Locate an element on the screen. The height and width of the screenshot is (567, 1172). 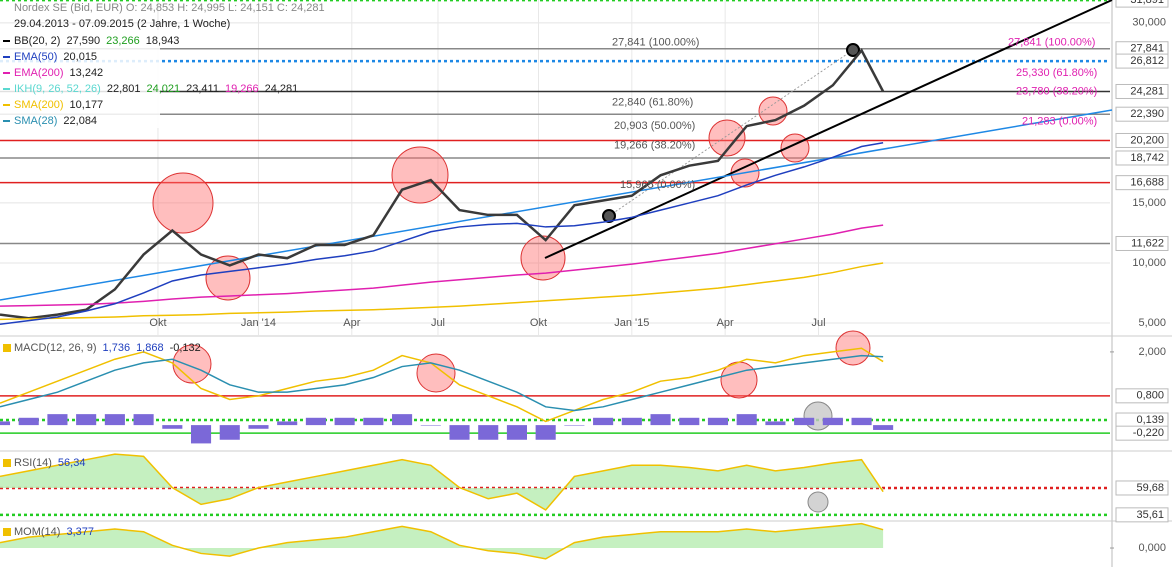
legend-value: 1,736 is located at coordinates (117, 348).